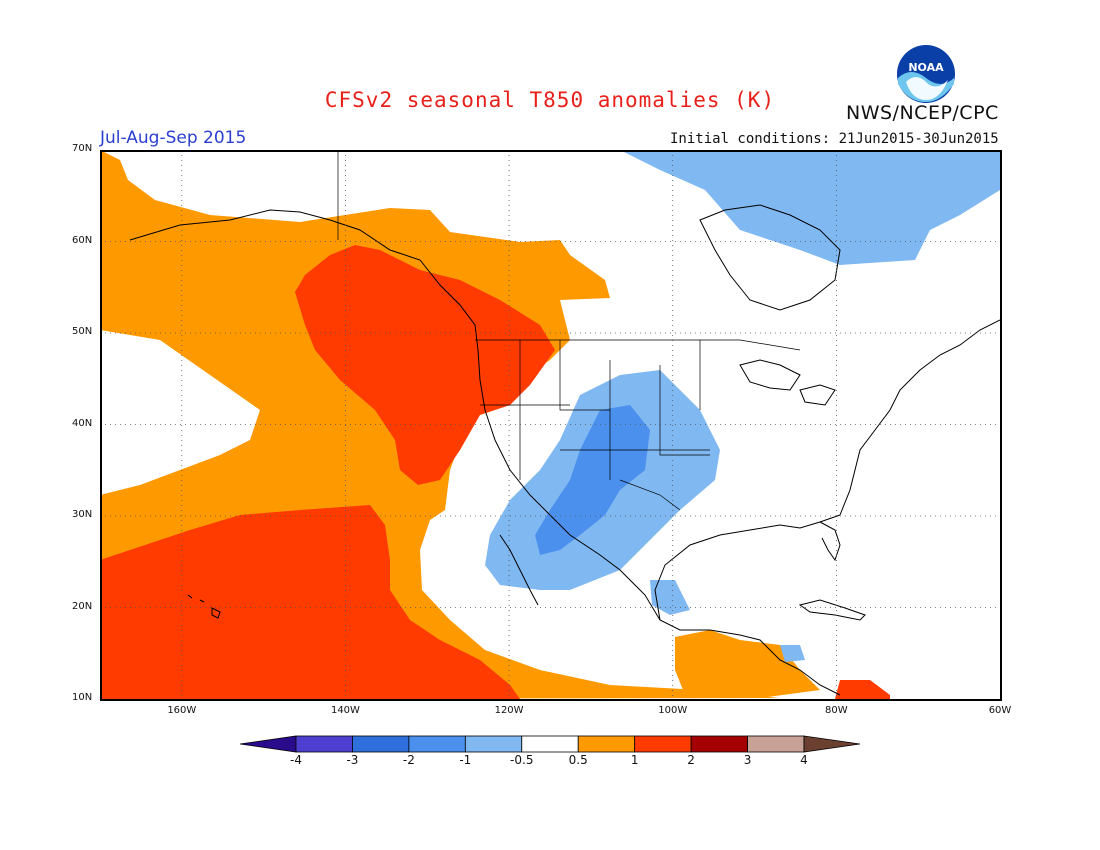  Describe the element at coordinates (296, 760) in the screenshot. I see `colorbar-label: -4` at that location.